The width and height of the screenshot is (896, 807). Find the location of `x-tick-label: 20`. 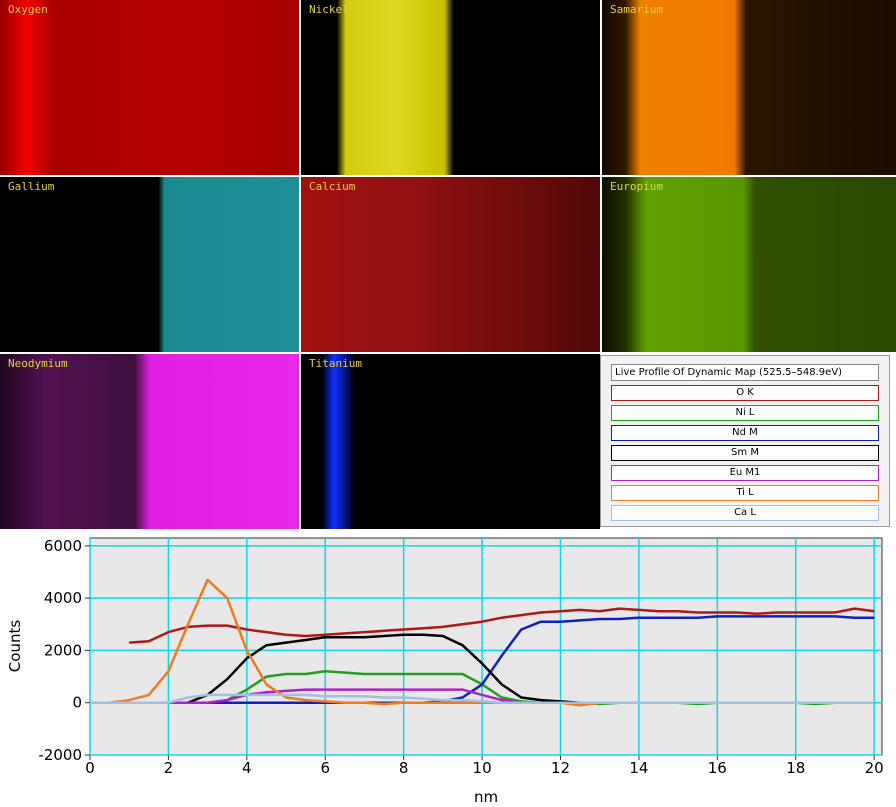

x-tick-label: 20 is located at coordinates (874, 768).